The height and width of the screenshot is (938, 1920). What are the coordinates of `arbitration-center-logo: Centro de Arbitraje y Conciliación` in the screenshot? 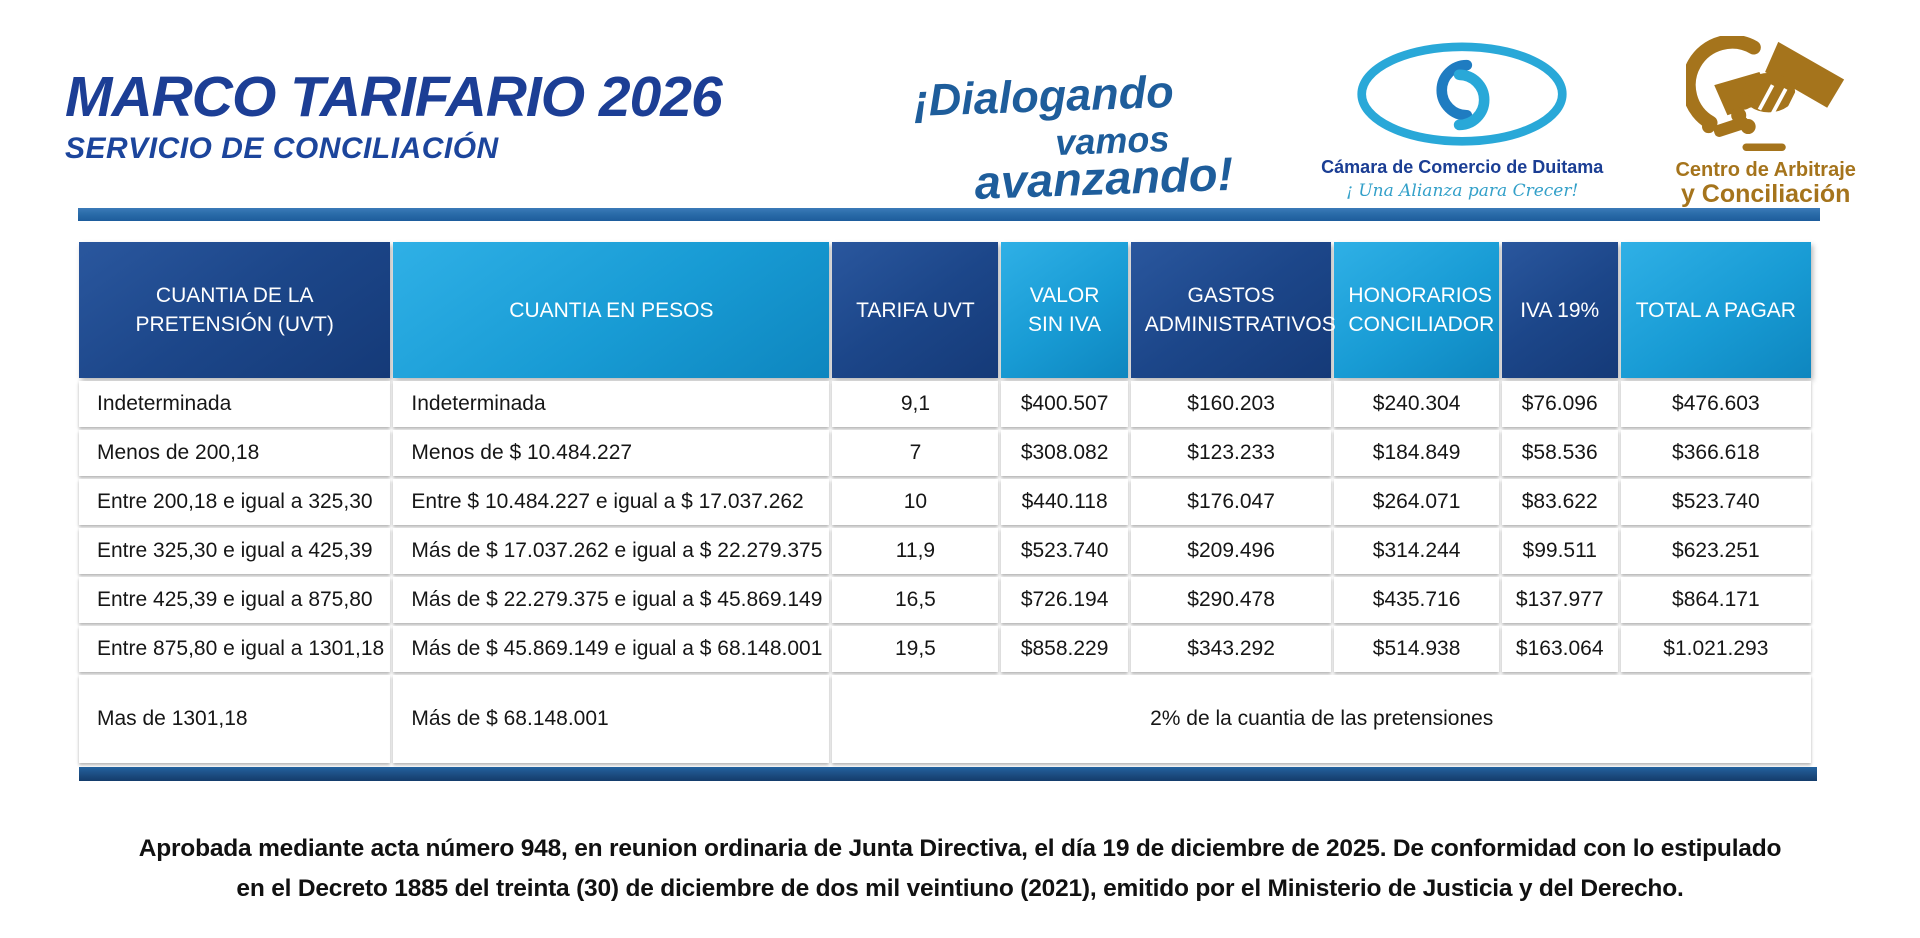 It's located at (1765, 121).